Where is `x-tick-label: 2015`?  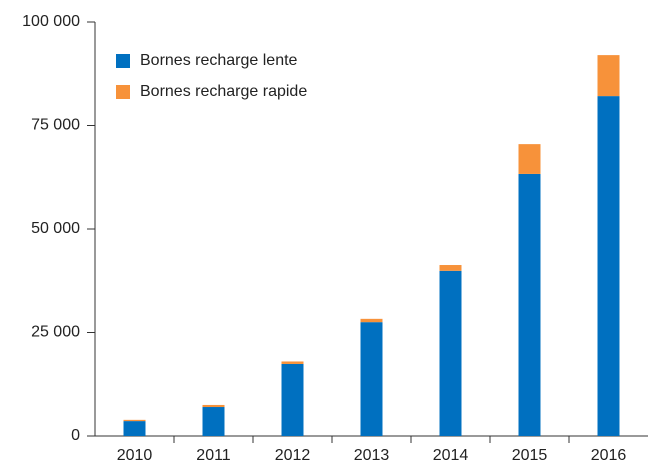
x-tick-label: 2015 is located at coordinates (530, 455).